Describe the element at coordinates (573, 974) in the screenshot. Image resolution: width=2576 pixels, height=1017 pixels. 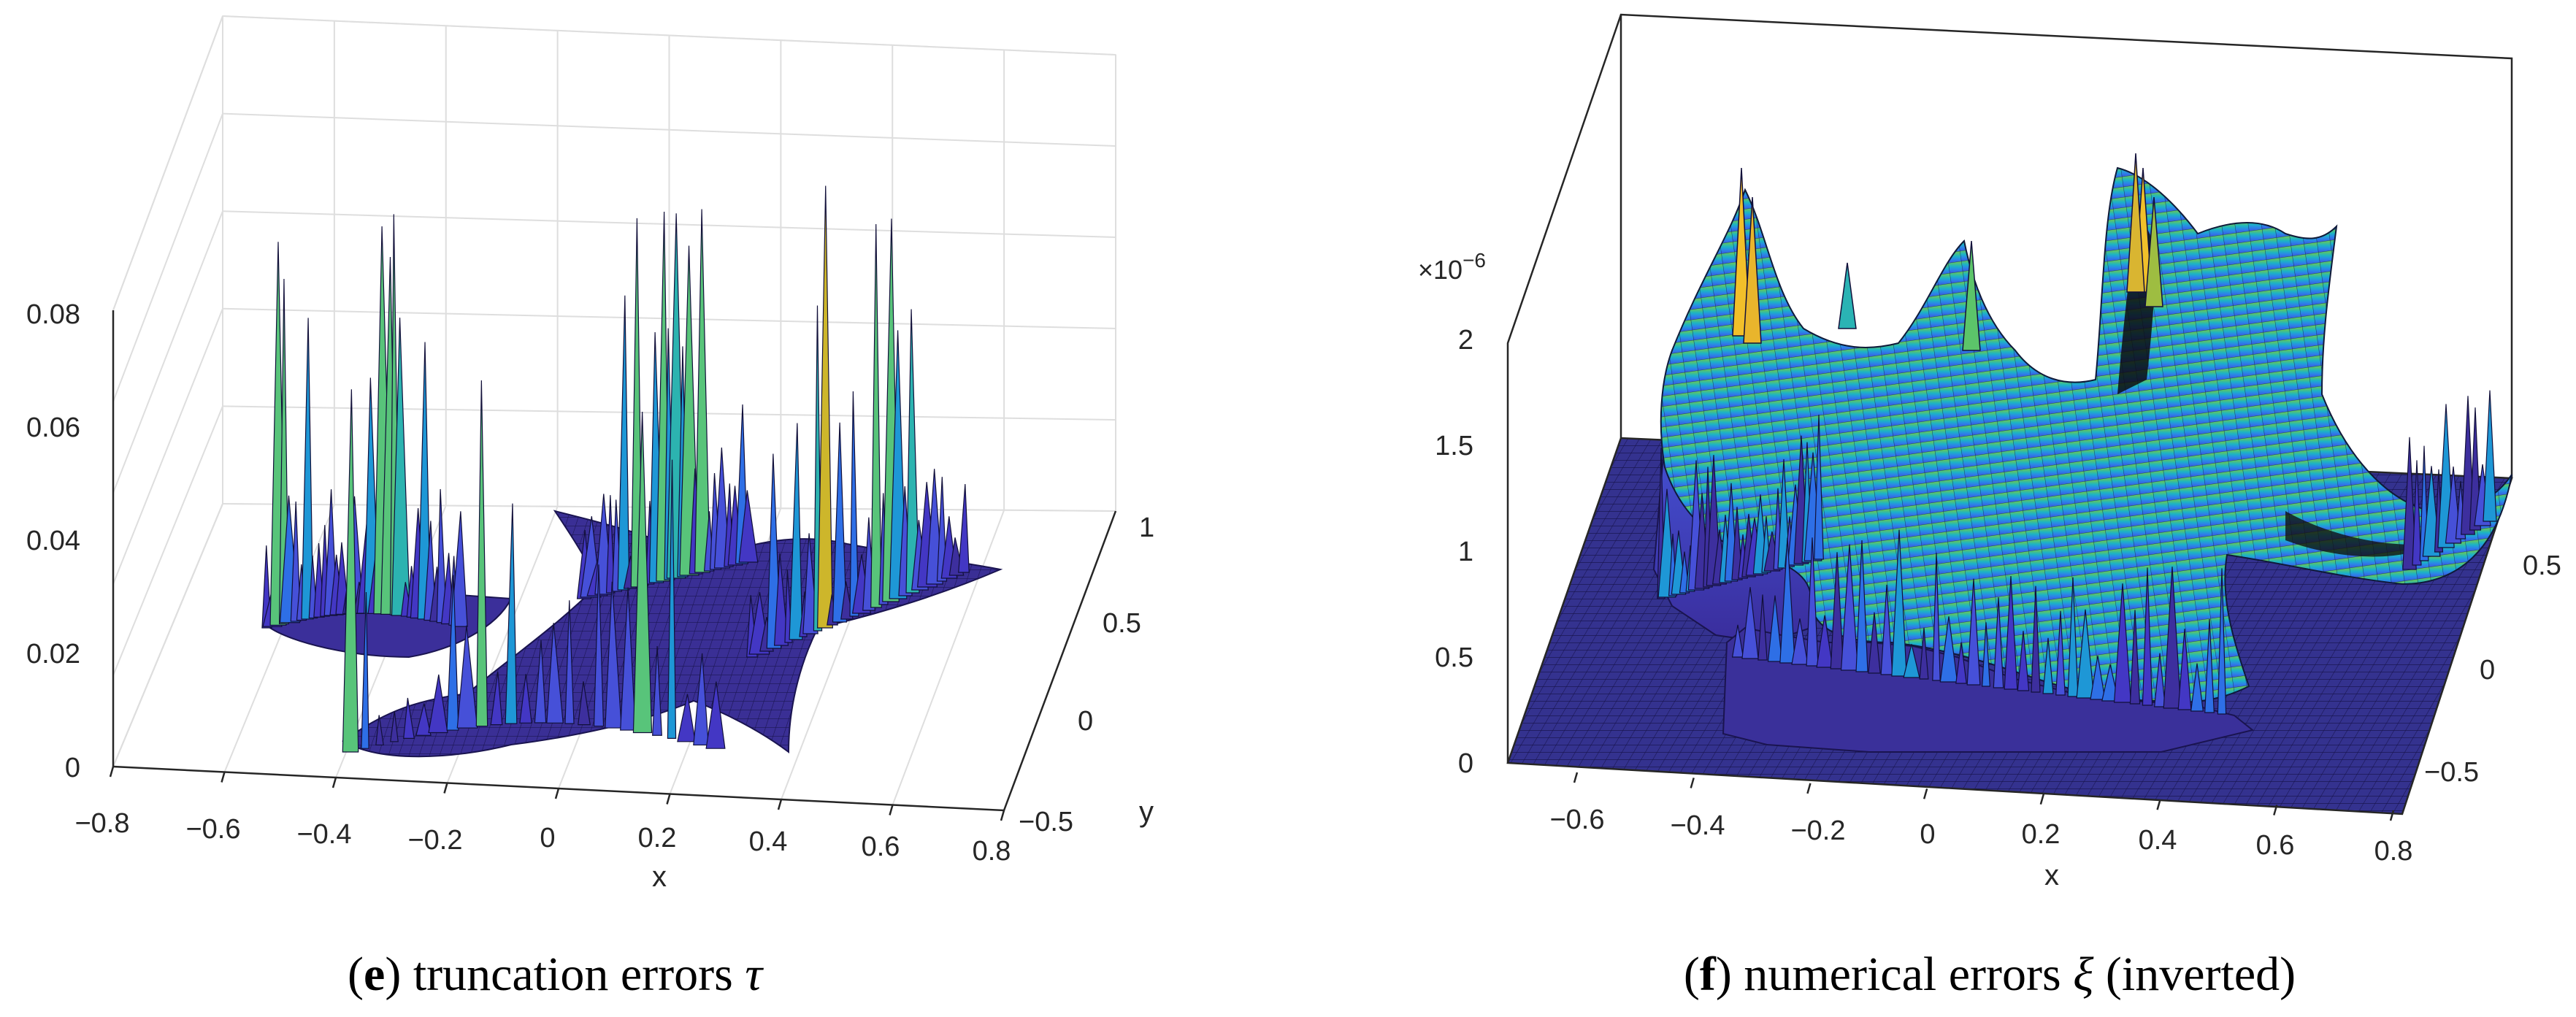
I see `panel-e-caption-text: truncation errors` at that location.